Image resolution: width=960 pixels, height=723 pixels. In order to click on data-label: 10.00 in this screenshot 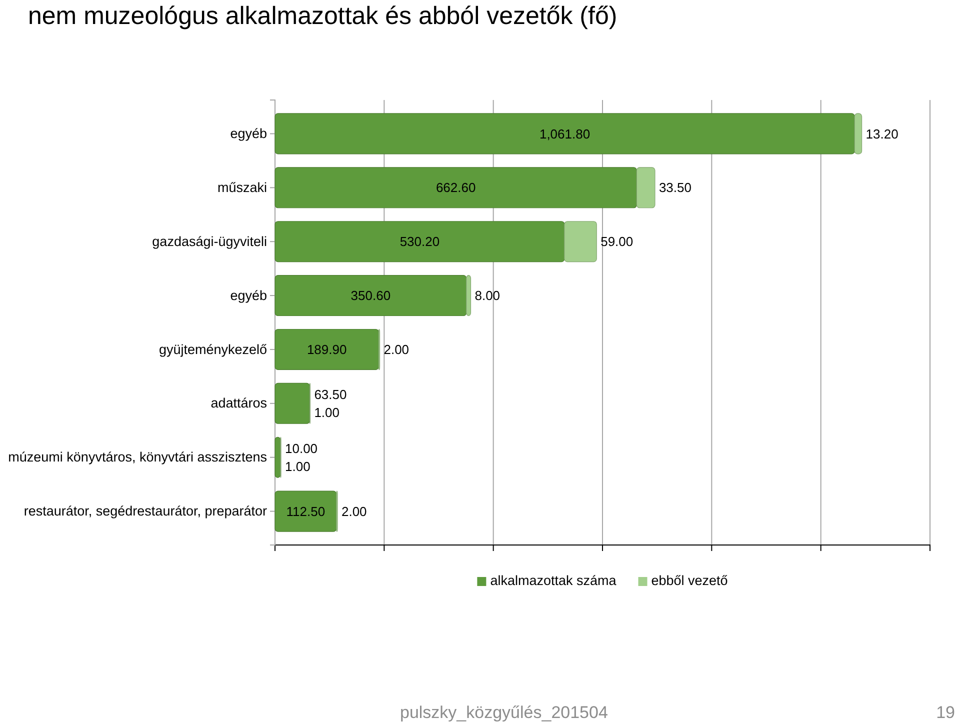, I will do `click(301, 448)`.